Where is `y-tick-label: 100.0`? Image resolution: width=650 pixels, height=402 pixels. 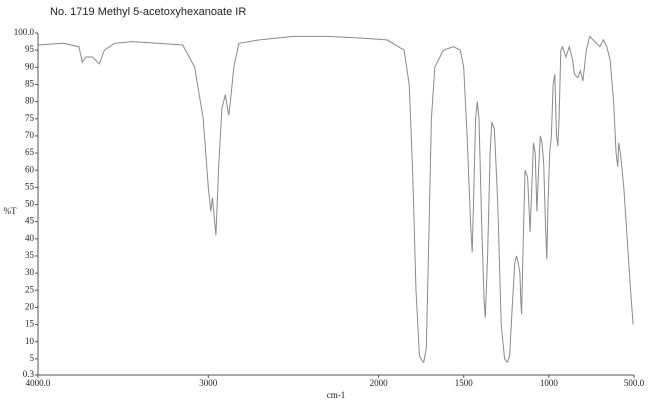
y-tick-label: 100.0 is located at coordinates (24, 32).